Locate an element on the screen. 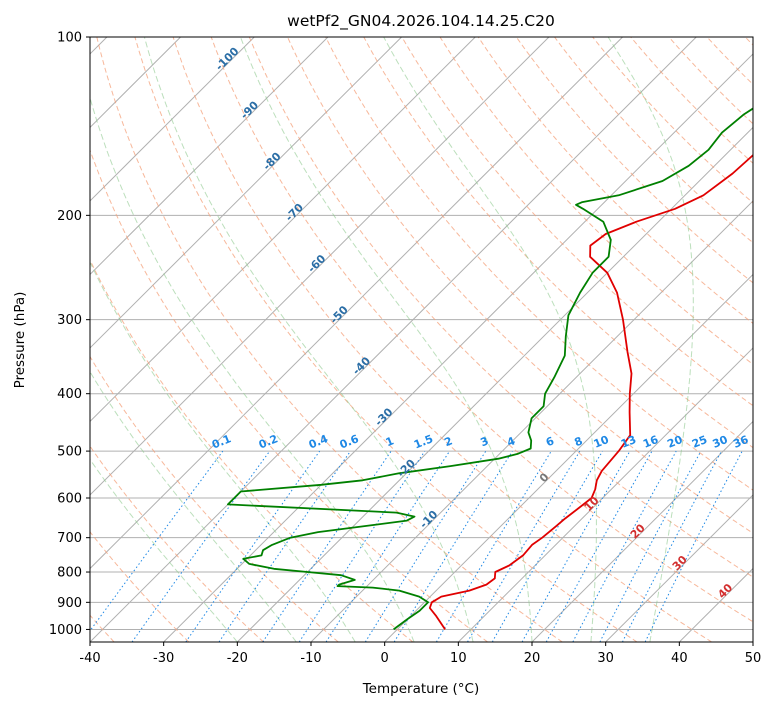 The height and width of the screenshot is (708, 775). y-tick-label: 100 is located at coordinates (69, 38).